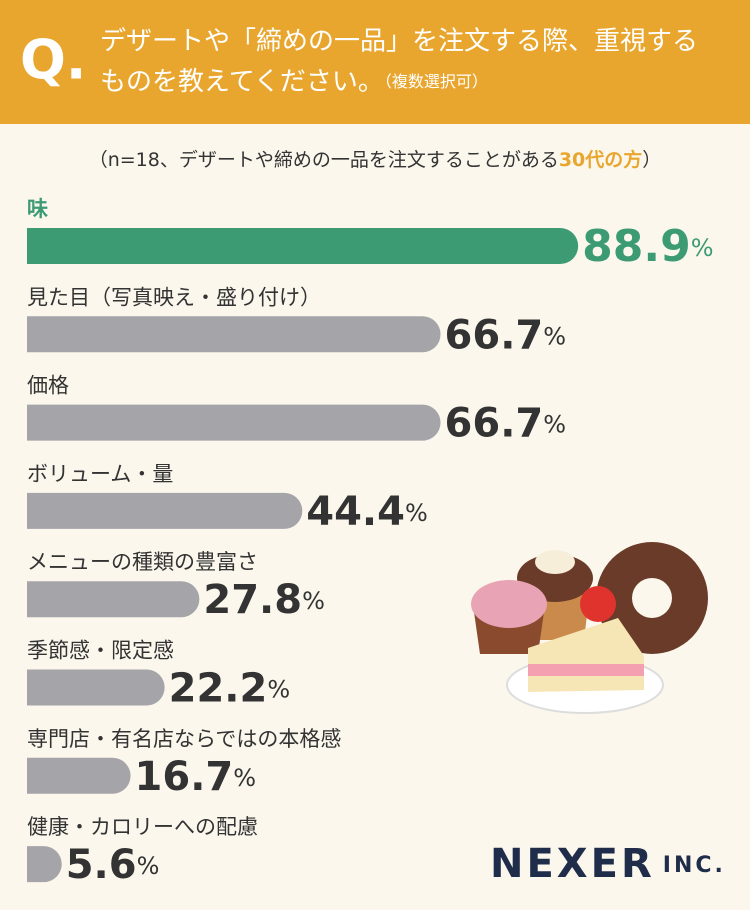 Image resolution: width=750 pixels, height=910 pixels. What do you see at coordinates (101, 865) in the screenshot?
I see `value-number: 5.6` at bounding box center [101, 865].